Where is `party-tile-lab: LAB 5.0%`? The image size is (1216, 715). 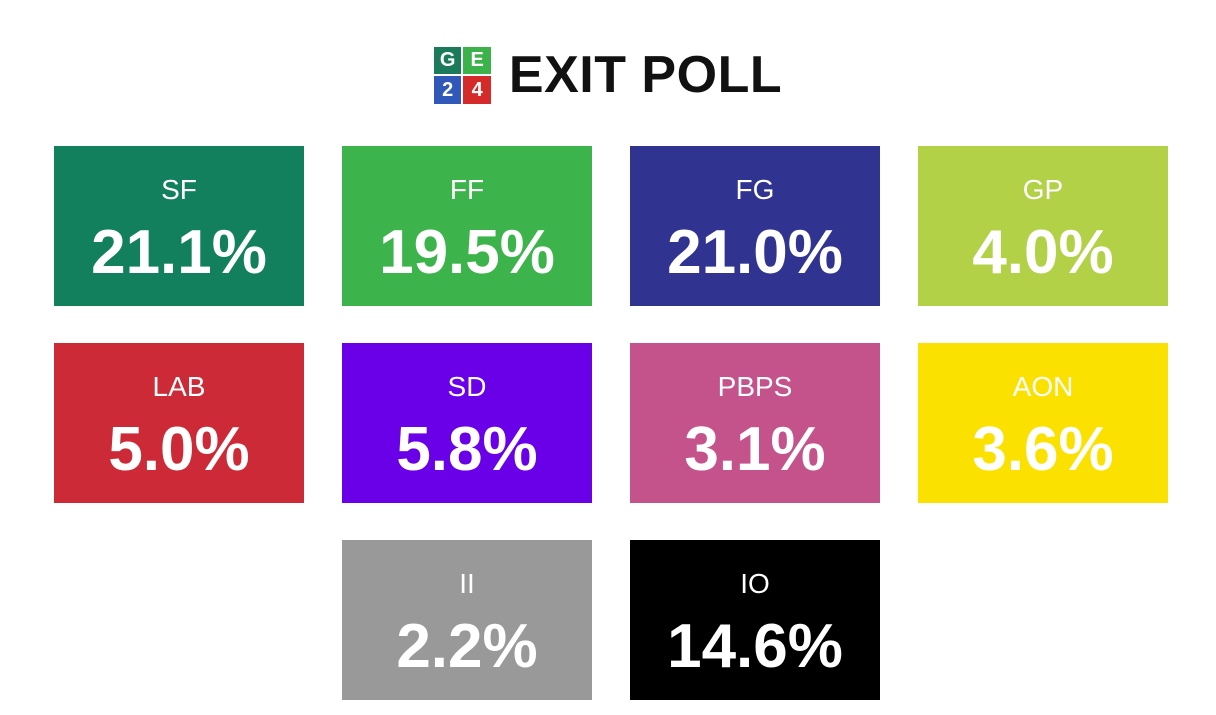
party-tile-lab: LAB 5.0% is located at coordinates (179, 423).